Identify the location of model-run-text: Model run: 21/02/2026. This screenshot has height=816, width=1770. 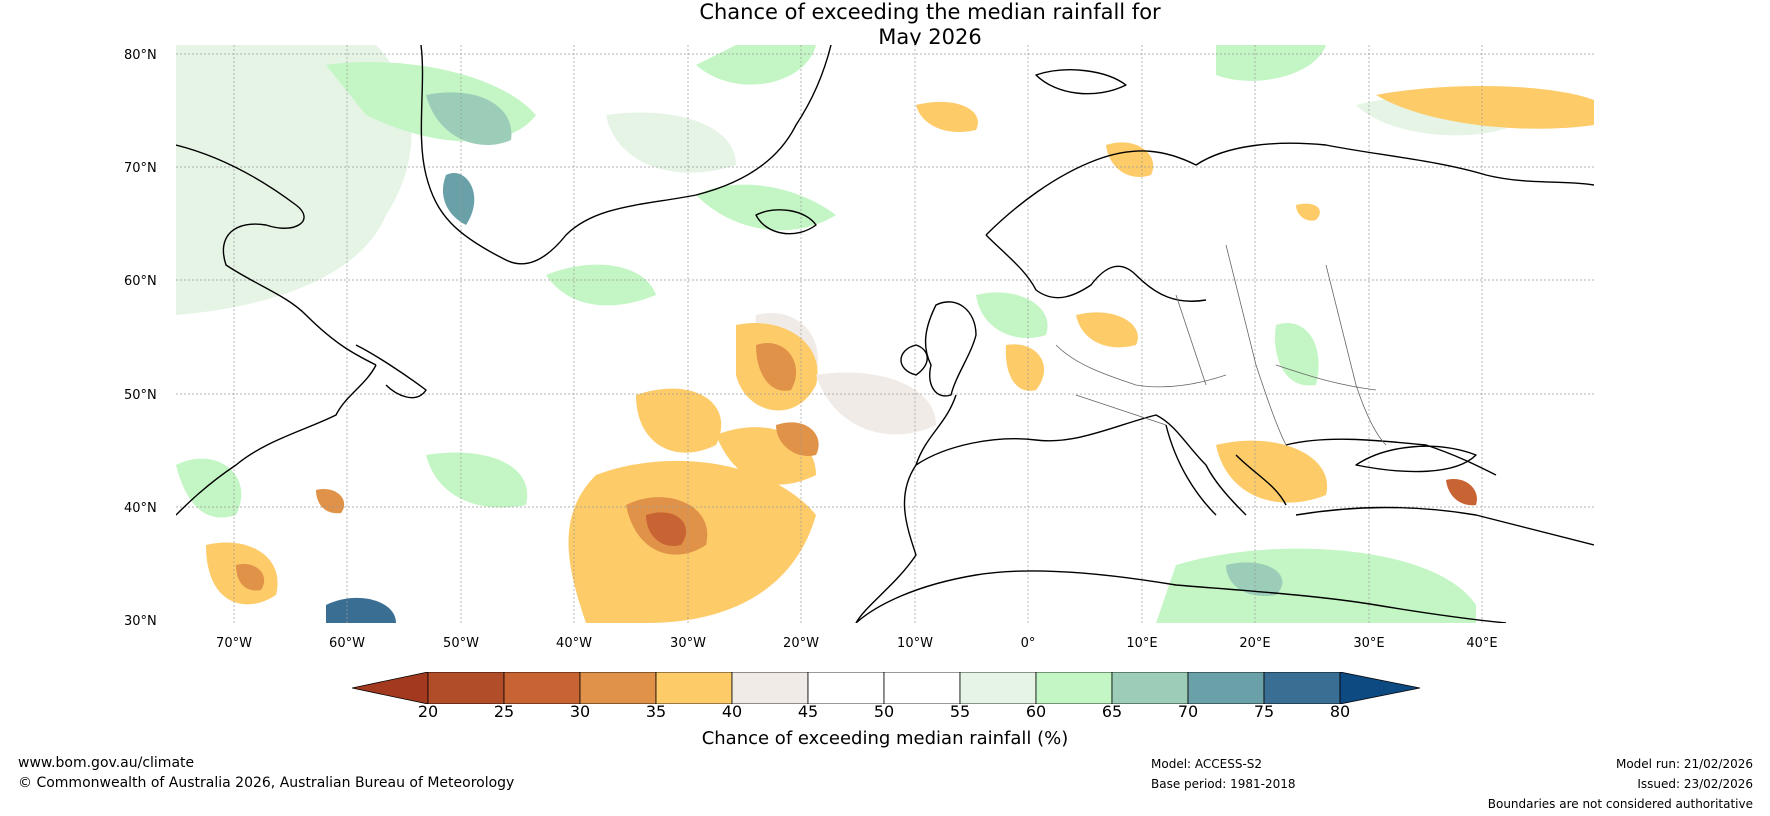
(1684, 764).